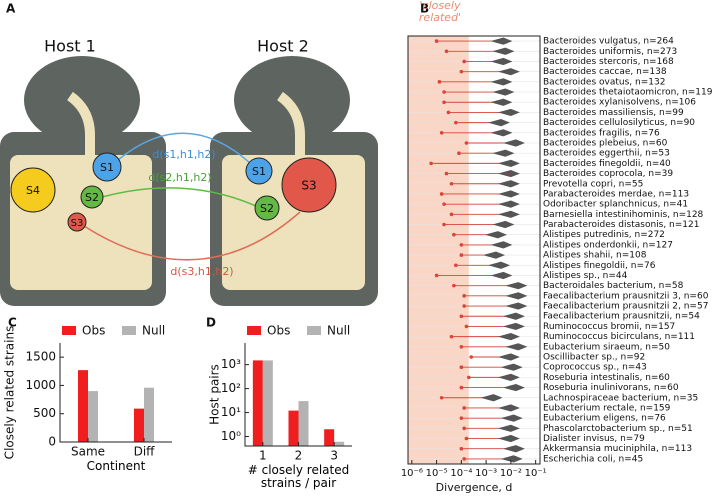  I want to click on strain-label: S4, so click(33, 190).